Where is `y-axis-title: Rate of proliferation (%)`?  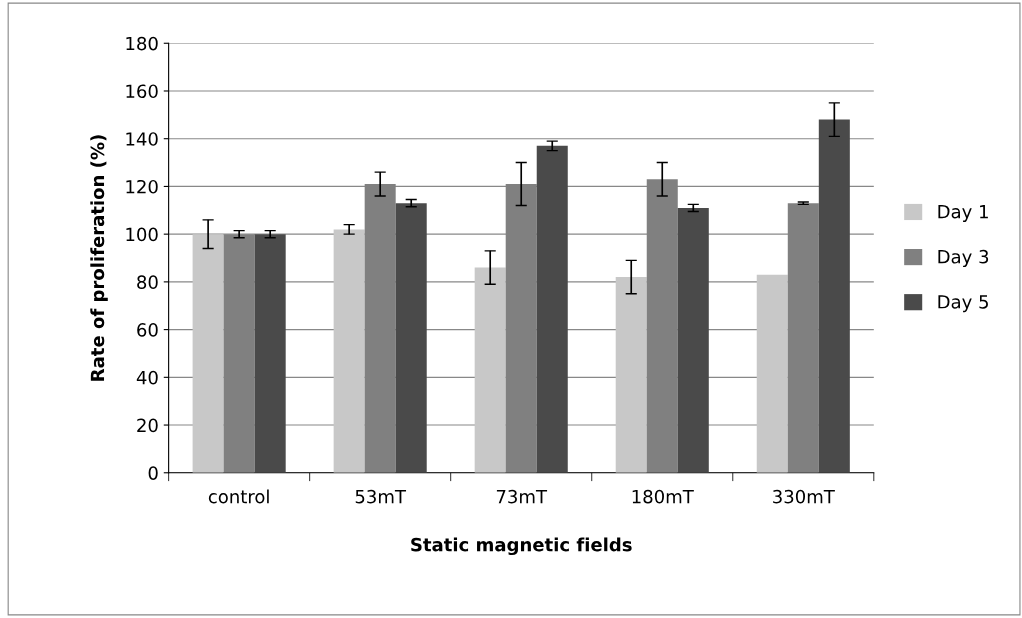 y-axis-title: Rate of proliferation (%) is located at coordinates (99, 258).